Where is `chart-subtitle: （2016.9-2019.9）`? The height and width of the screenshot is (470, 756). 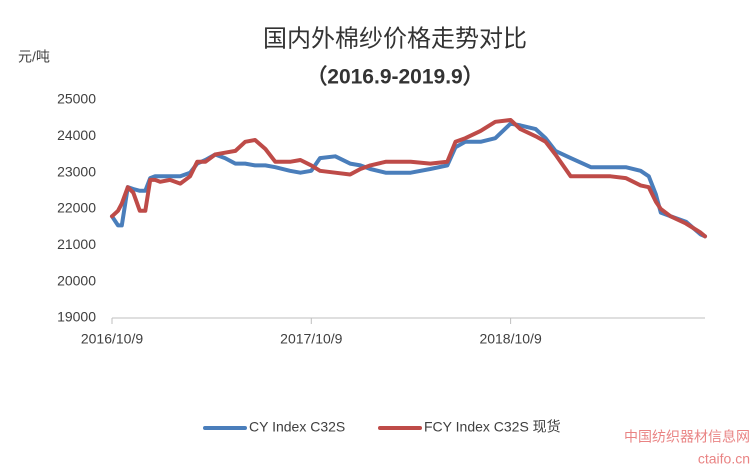
chart-subtitle: （2016.9-2019.9） is located at coordinates (394, 77).